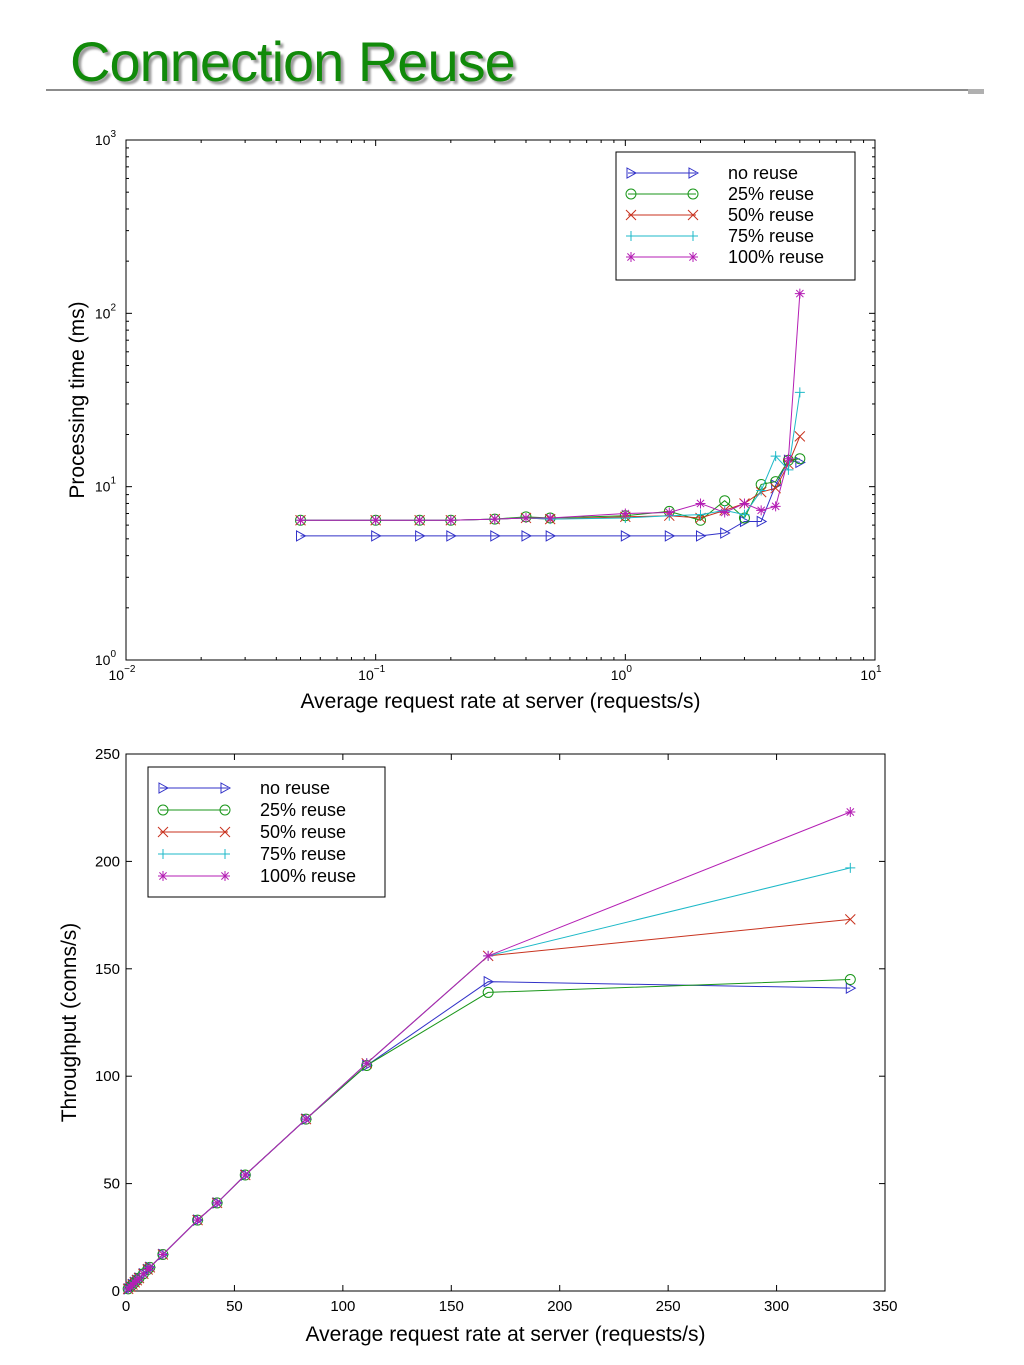  What do you see at coordinates (122, 673) in the screenshot?
I see `x-tick-label: 10−2` at bounding box center [122, 673].